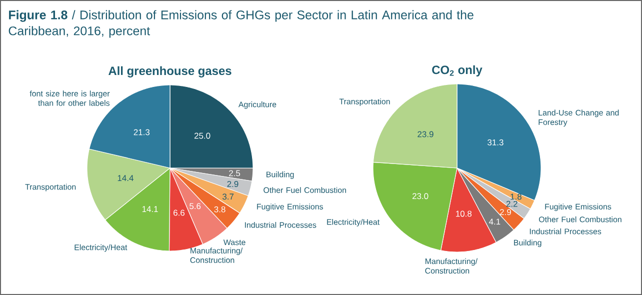 The image size is (642, 295). Describe the element at coordinates (220, 209) in the screenshot. I see `data-label: 3.8` at that location.